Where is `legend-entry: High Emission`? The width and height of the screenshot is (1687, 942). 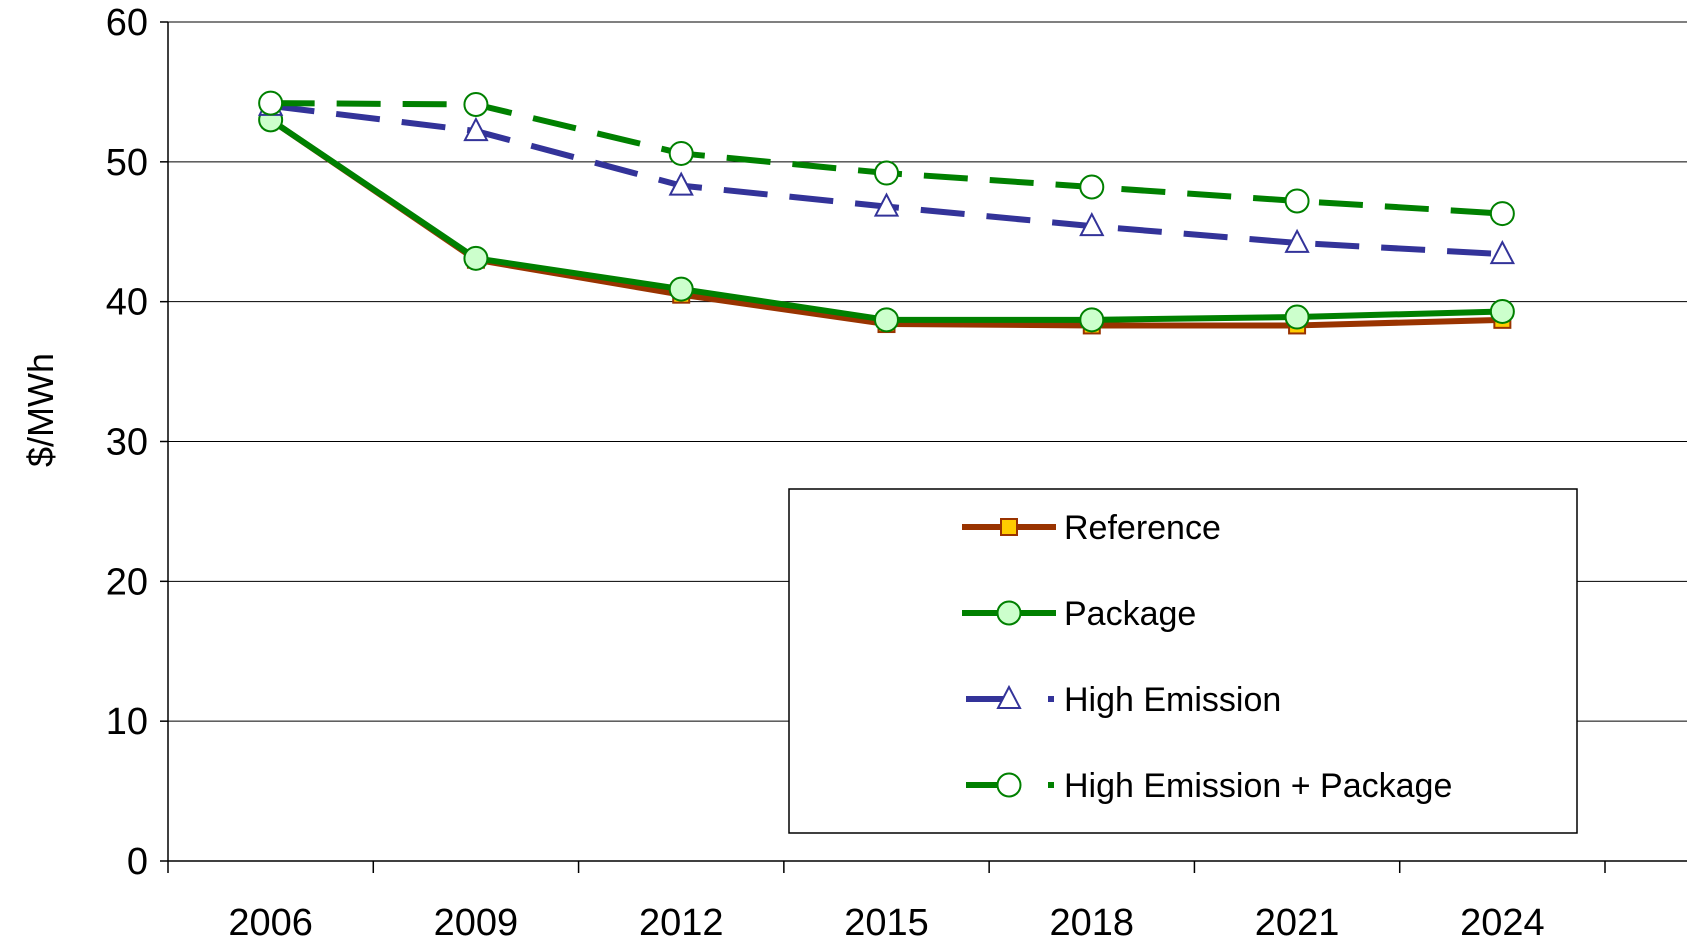
legend-entry: High Emission is located at coordinates (1123, 700).